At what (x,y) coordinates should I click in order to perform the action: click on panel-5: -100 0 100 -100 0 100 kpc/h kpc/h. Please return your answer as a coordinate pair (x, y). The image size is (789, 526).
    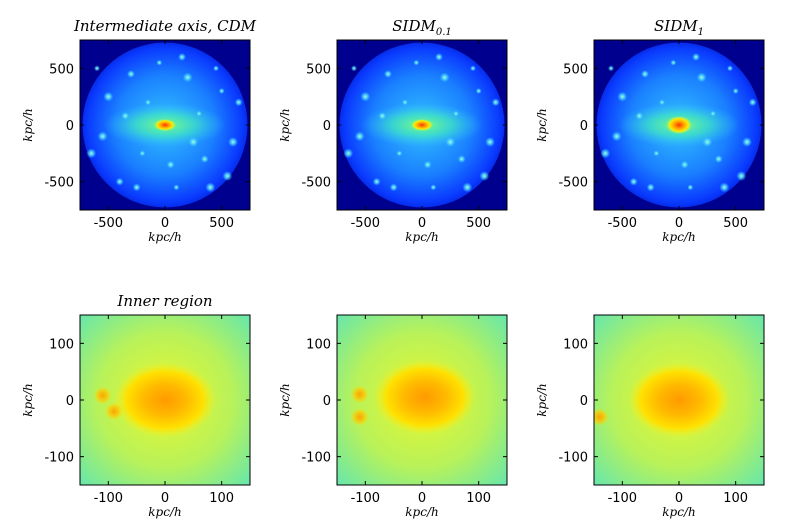
    Looking at the image, I should click on (393, 416).